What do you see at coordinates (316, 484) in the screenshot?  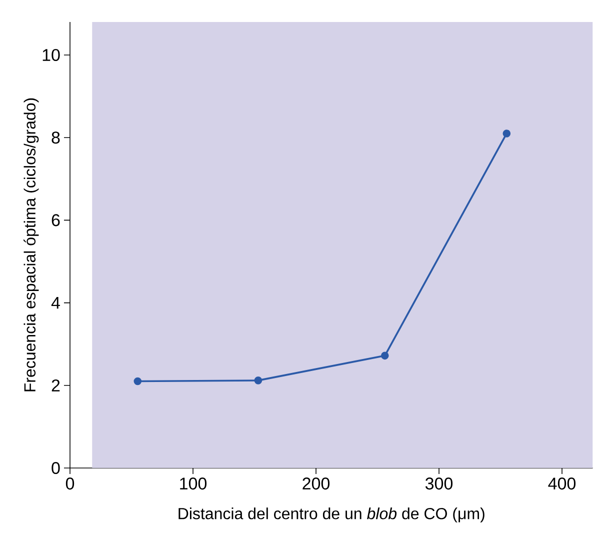 I see `x-tick-label: 200` at bounding box center [316, 484].